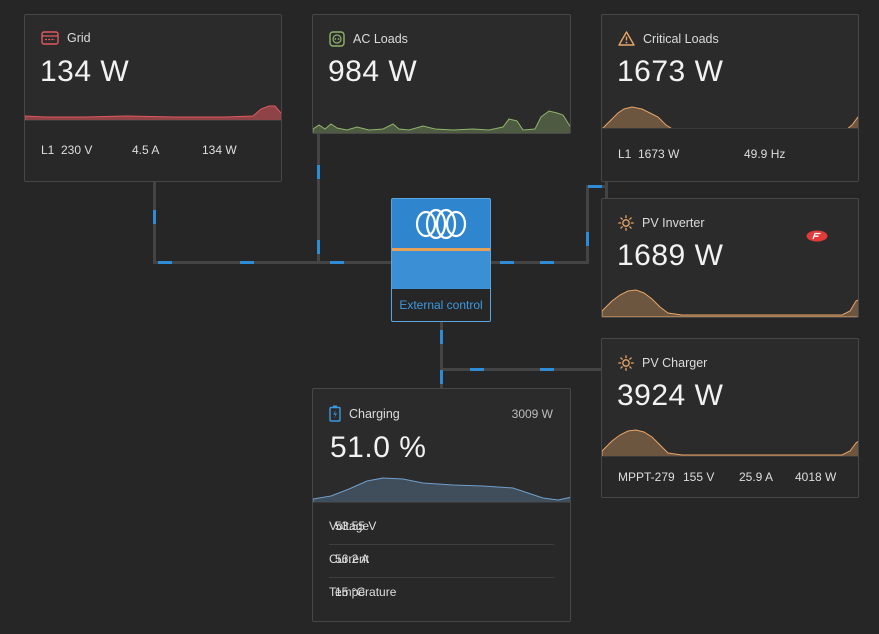  Describe the element at coordinates (374, 413) in the screenshot. I see `battery-state: Charging` at that location.